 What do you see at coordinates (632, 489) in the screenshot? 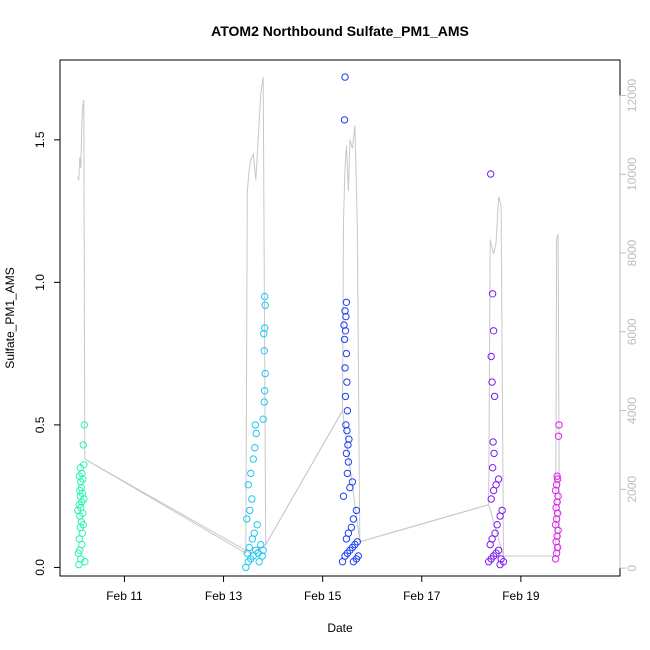
I see `y2-tick-label: 2000` at bounding box center [632, 489].